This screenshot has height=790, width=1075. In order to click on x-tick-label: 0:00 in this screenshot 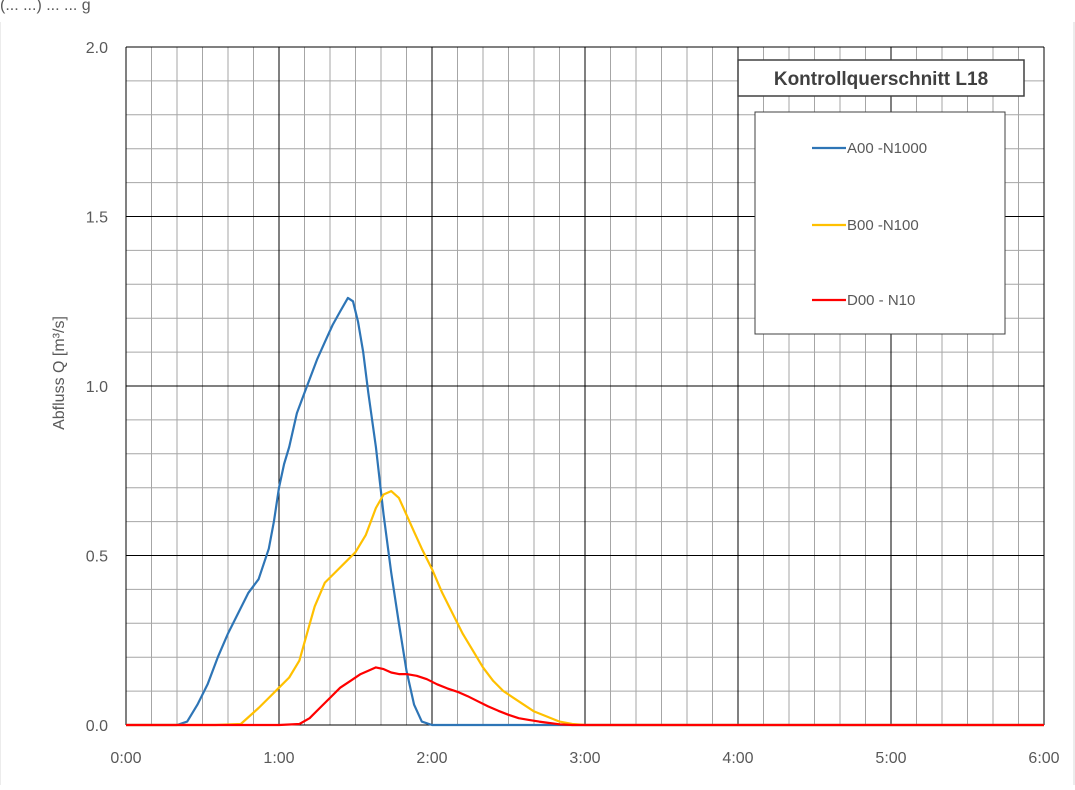, I will do `click(125, 758)`.